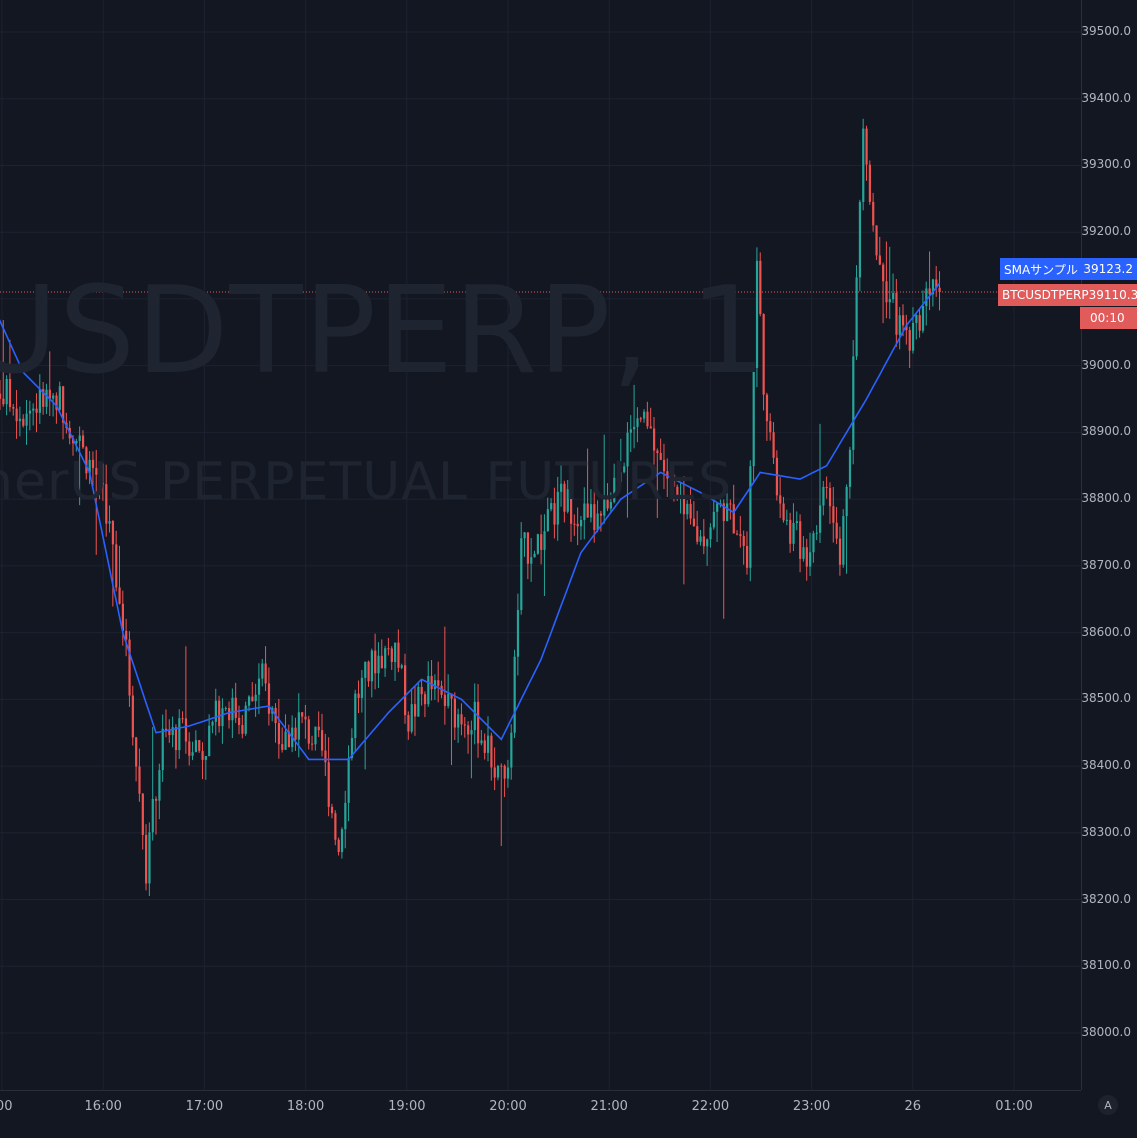 The width and height of the screenshot is (1137, 1138). Describe the element at coordinates (1106, 765) in the screenshot. I see `price-tick-label: 38400.0` at that location.